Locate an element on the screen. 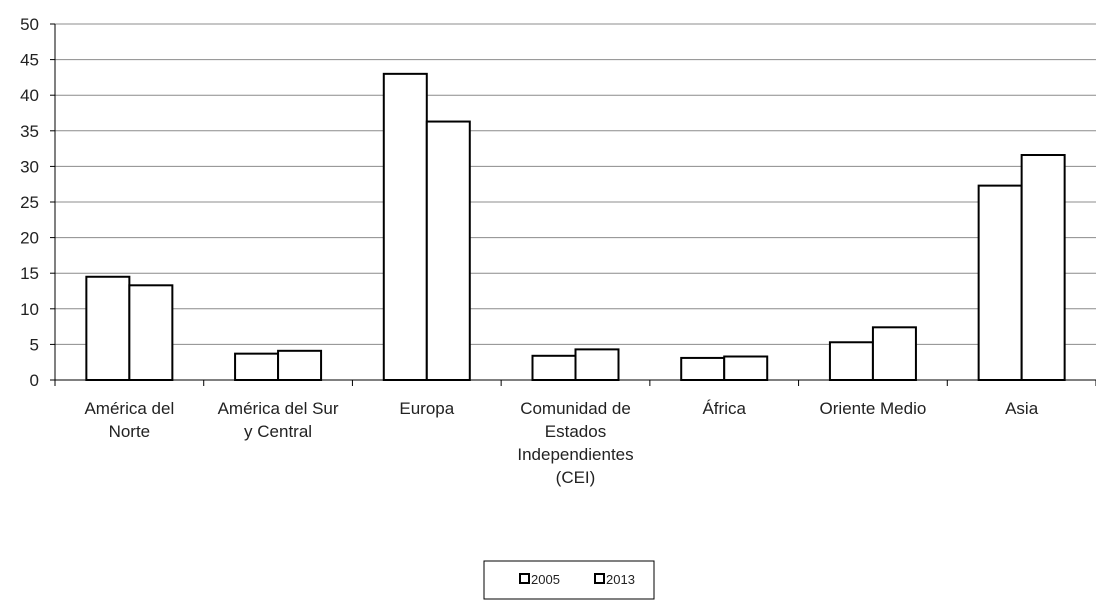 The image size is (1096, 603). y-tick-label: 35 is located at coordinates (29, 131).